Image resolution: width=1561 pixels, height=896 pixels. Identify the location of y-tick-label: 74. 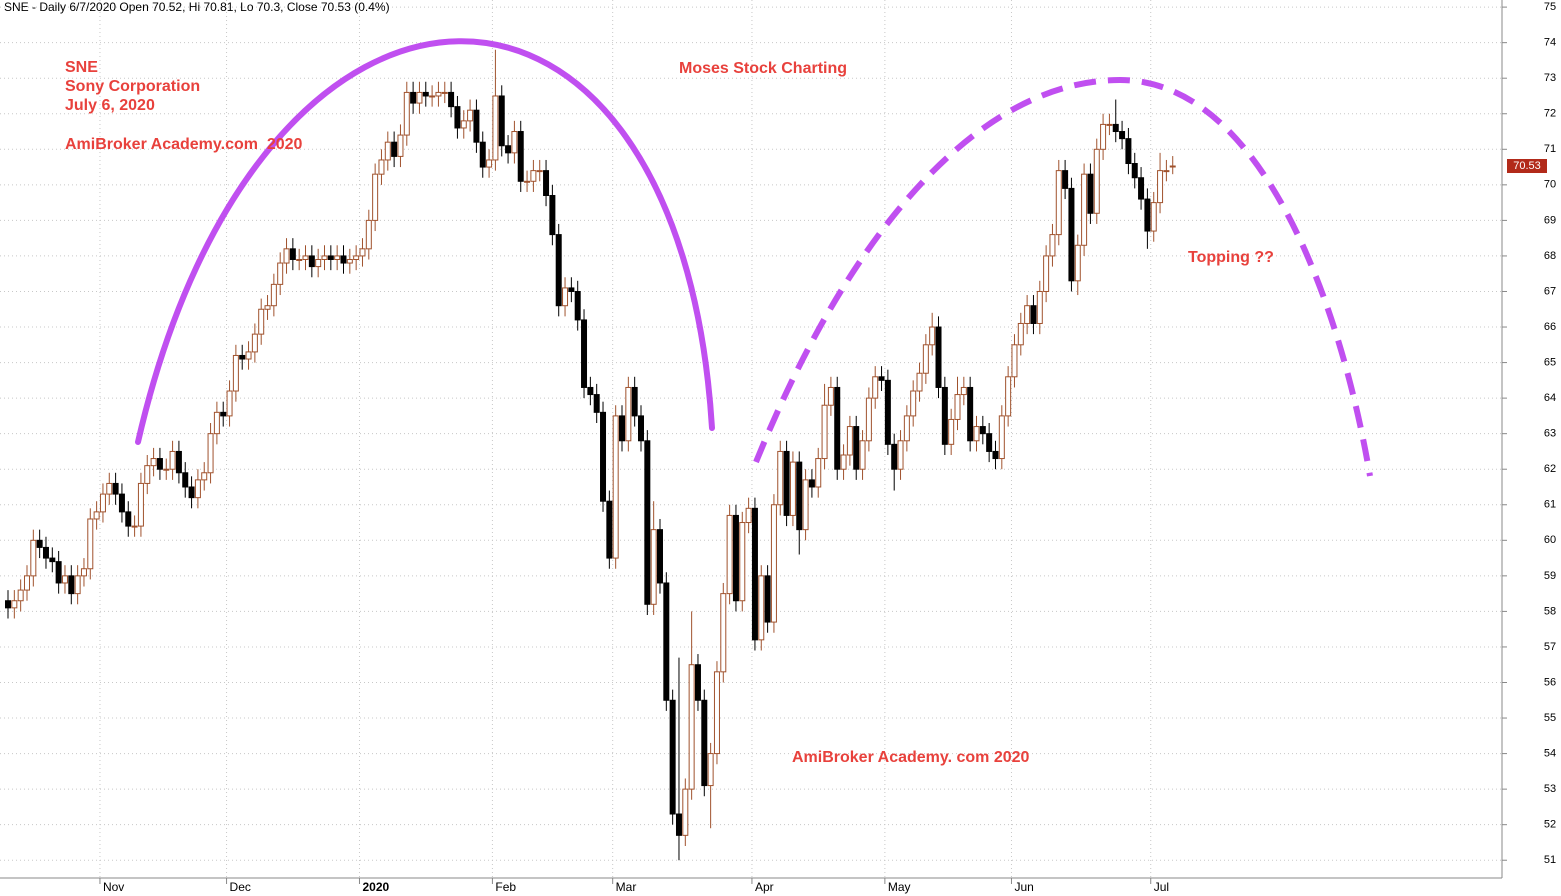
(1550, 43).